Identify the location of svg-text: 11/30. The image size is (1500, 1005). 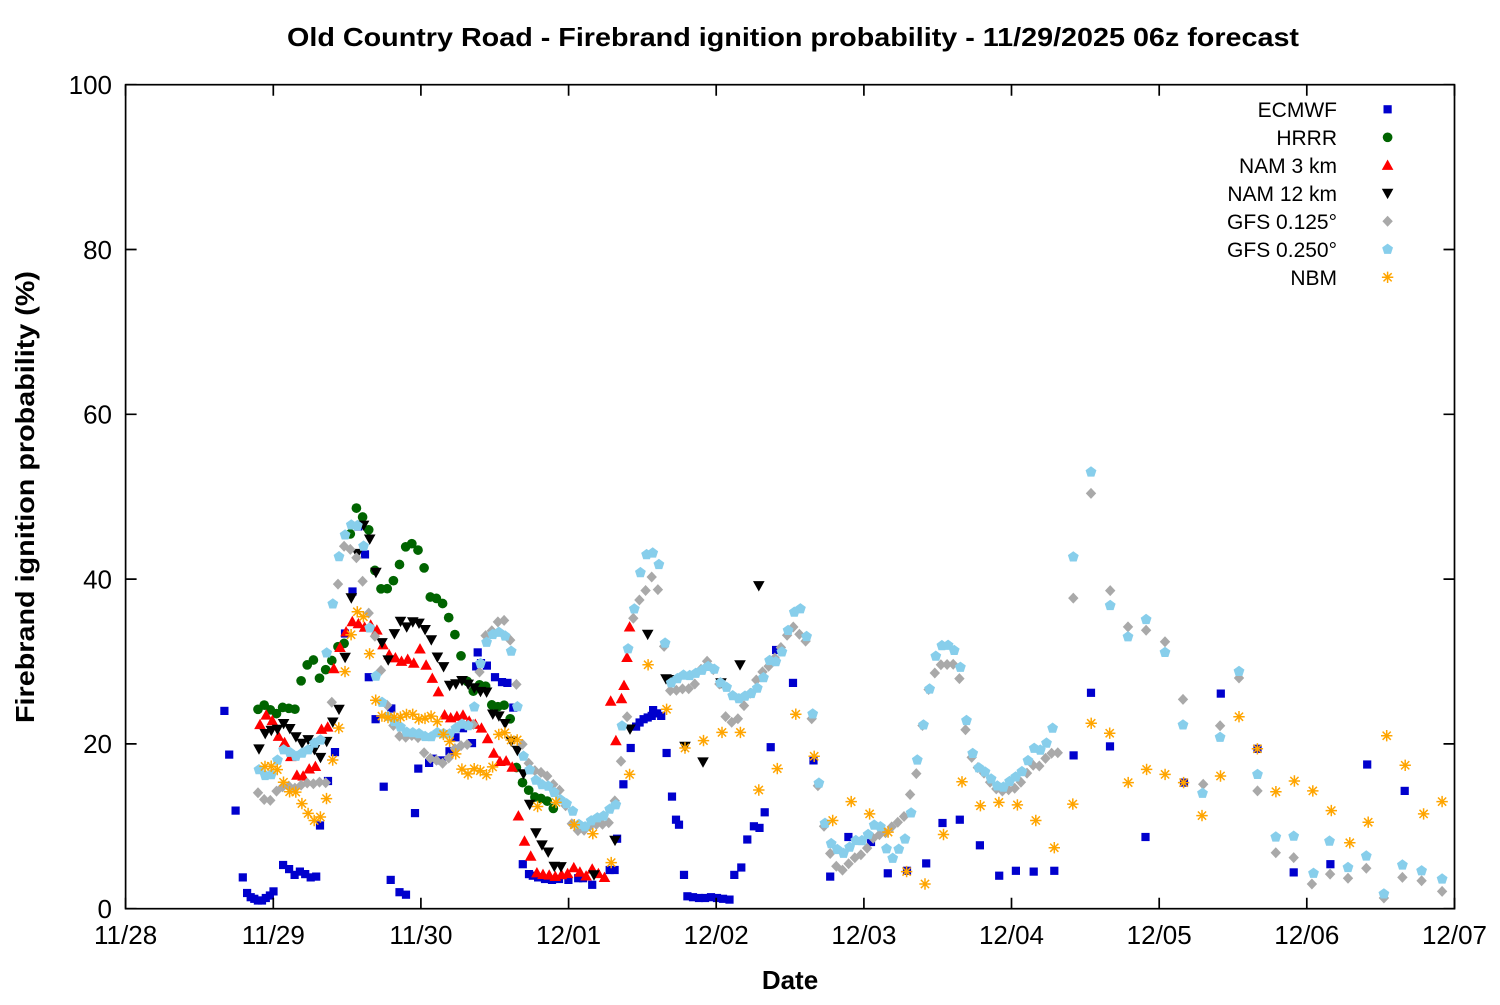
(420, 935).